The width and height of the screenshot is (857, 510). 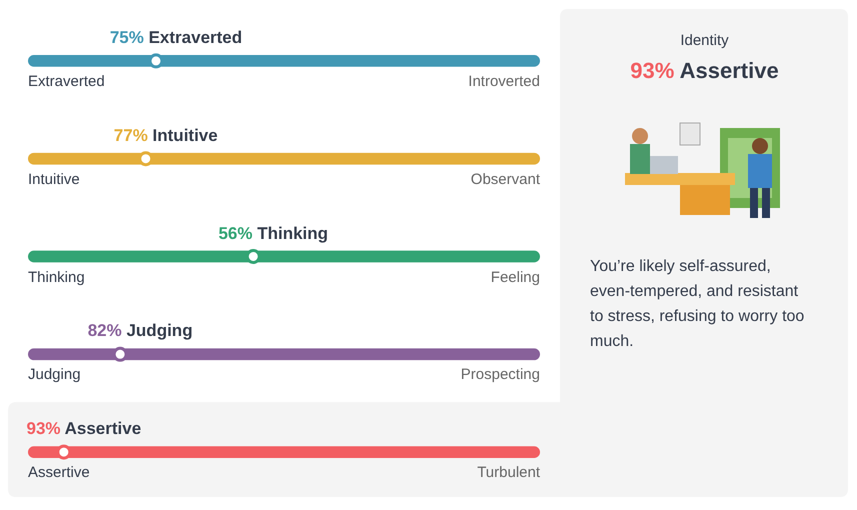 What do you see at coordinates (176, 38) in the screenshot?
I see `data-label: 75% Extraverted` at bounding box center [176, 38].